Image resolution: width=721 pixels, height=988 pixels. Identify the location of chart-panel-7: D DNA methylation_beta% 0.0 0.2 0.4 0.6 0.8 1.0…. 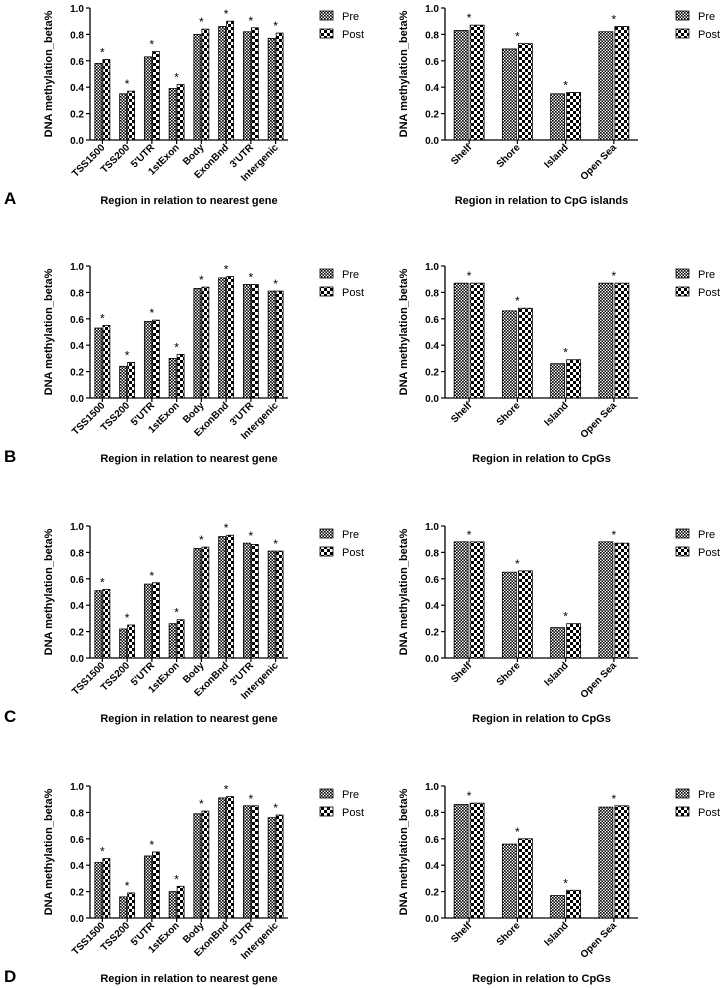
(184, 884).